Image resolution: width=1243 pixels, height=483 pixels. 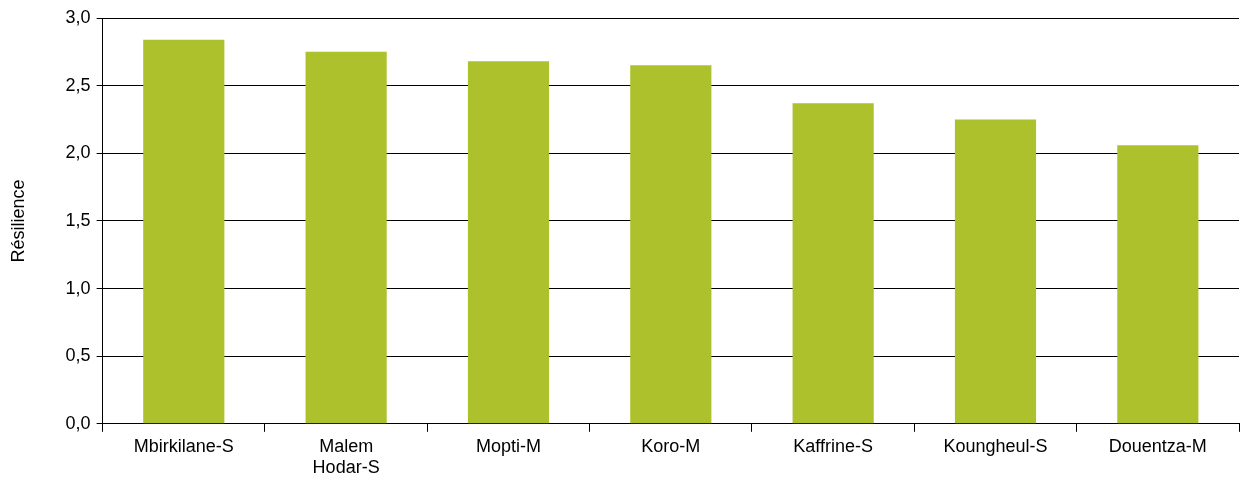 I want to click on x-tick-label: Mbirkilane-S, so click(x=183, y=445).